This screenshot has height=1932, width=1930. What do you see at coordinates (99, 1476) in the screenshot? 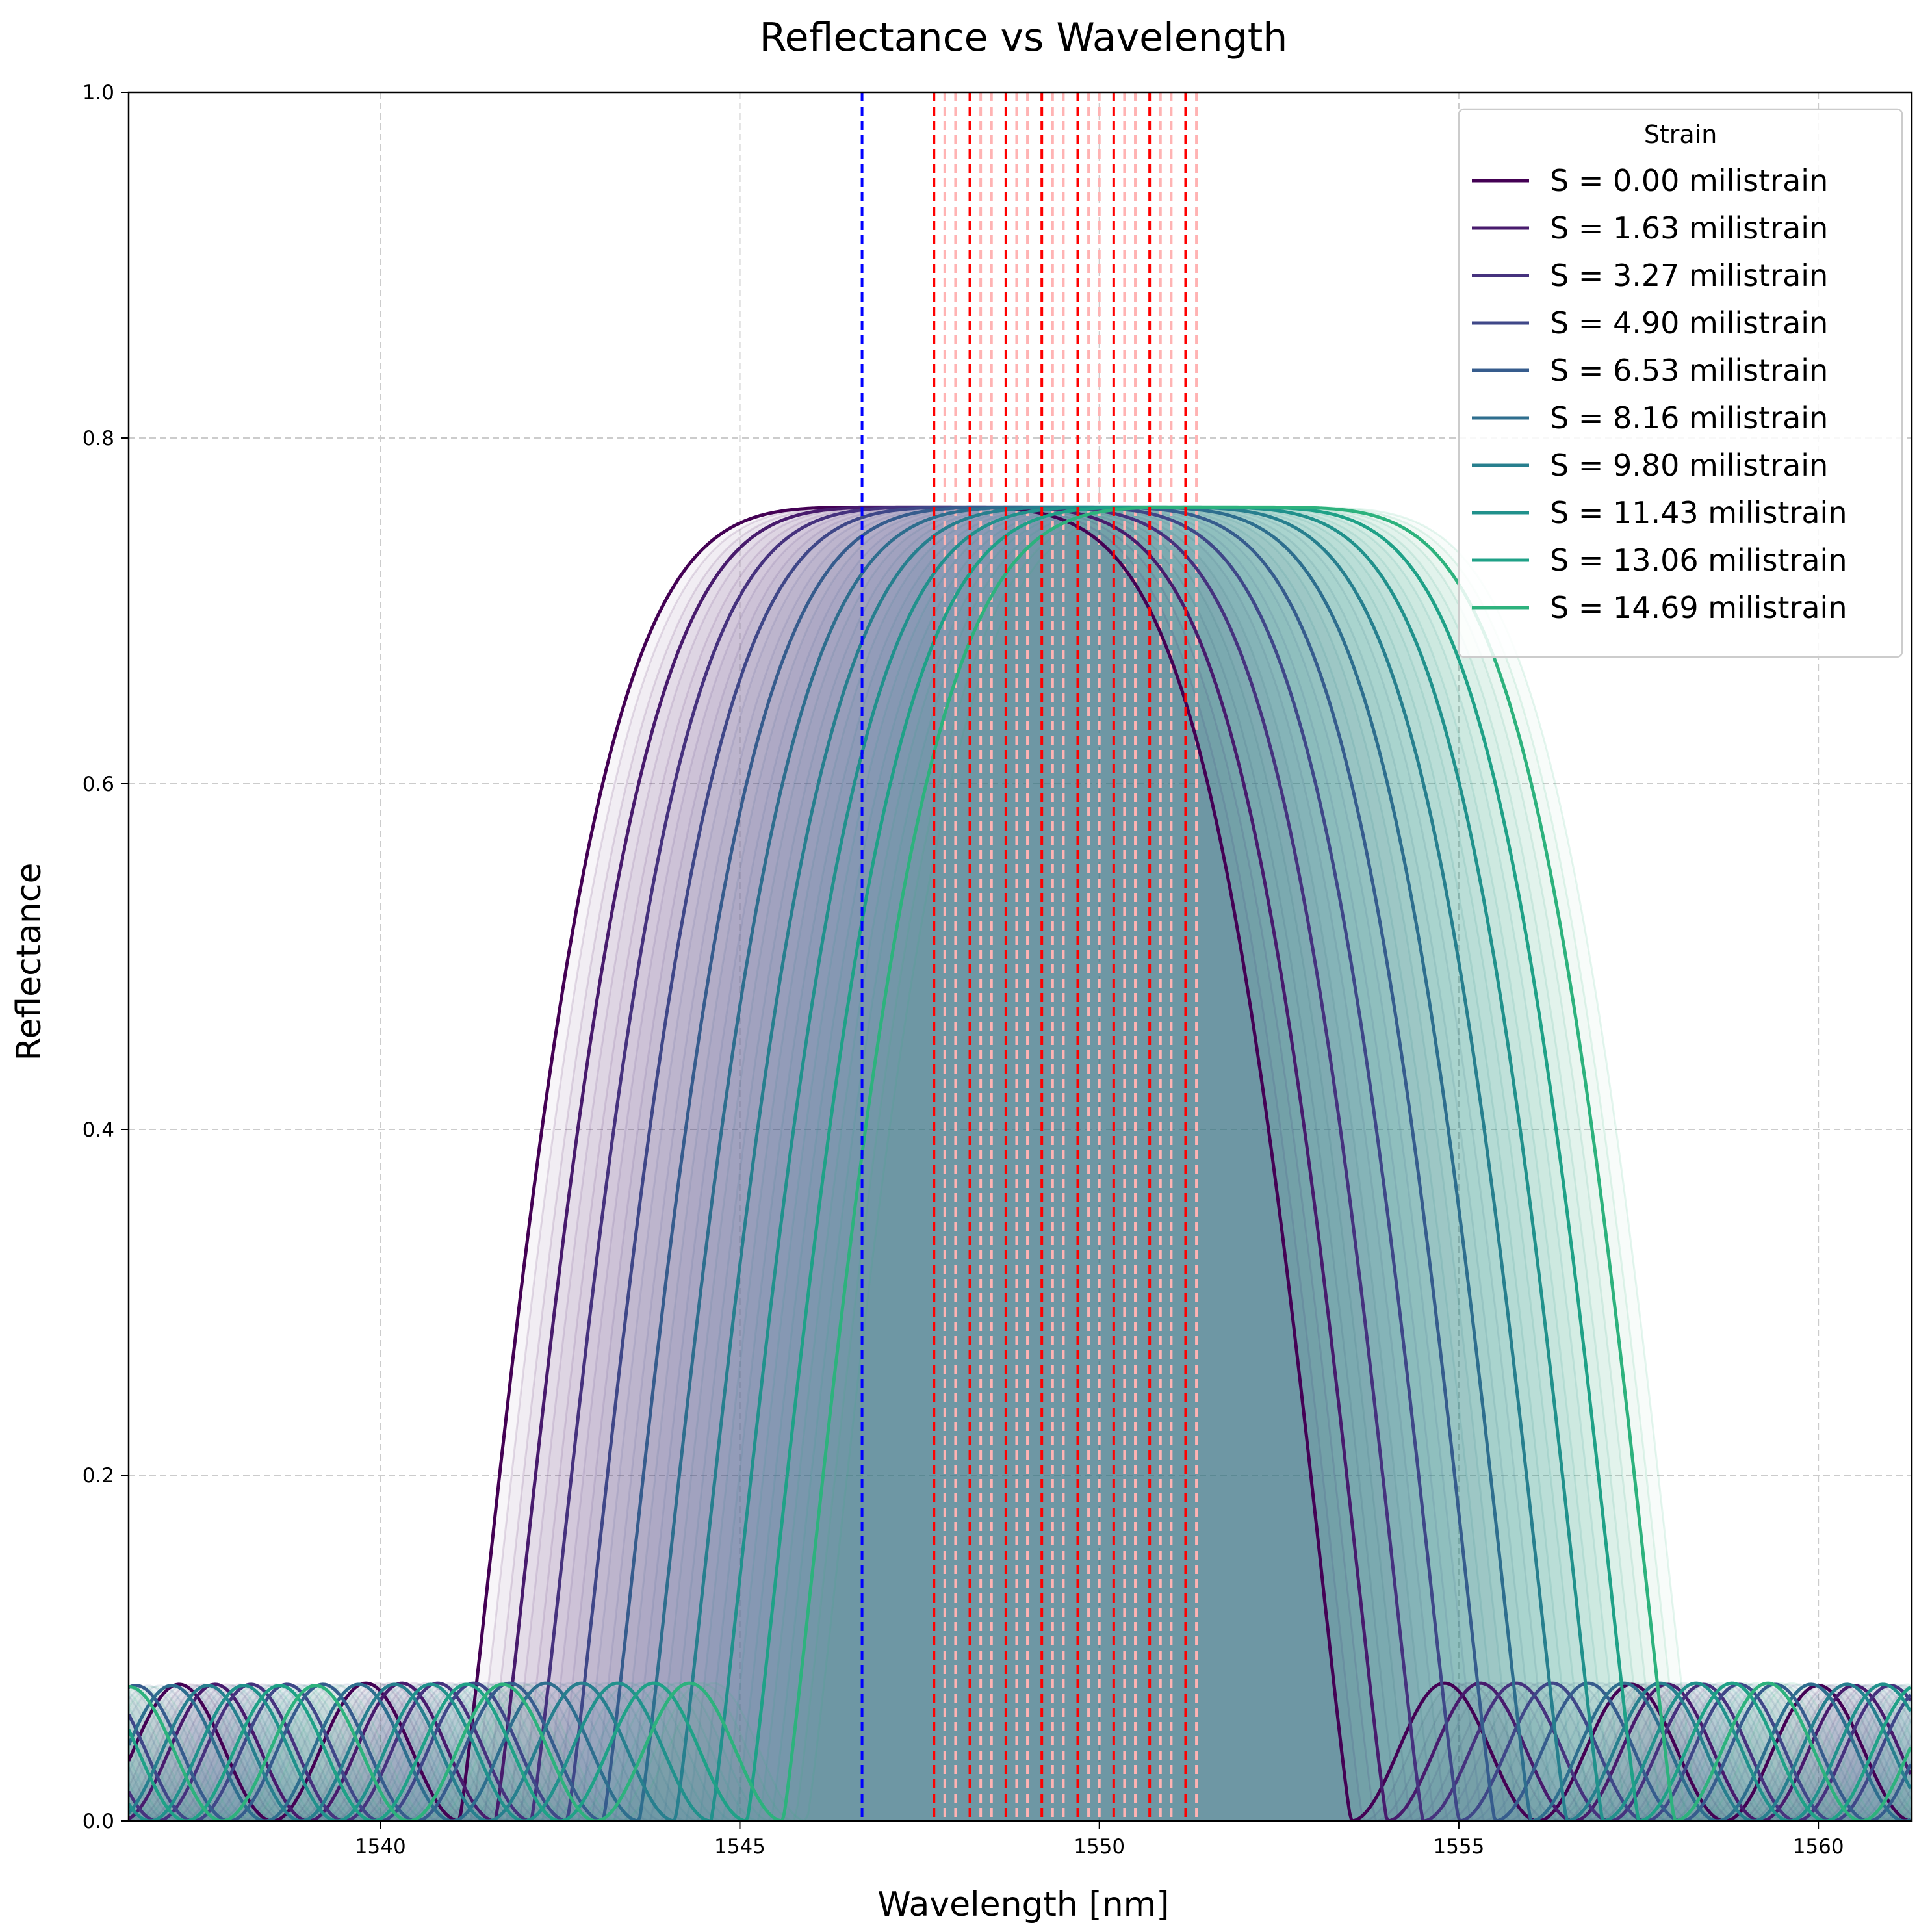
I see `y-tick-label: 0.2` at bounding box center [99, 1476].